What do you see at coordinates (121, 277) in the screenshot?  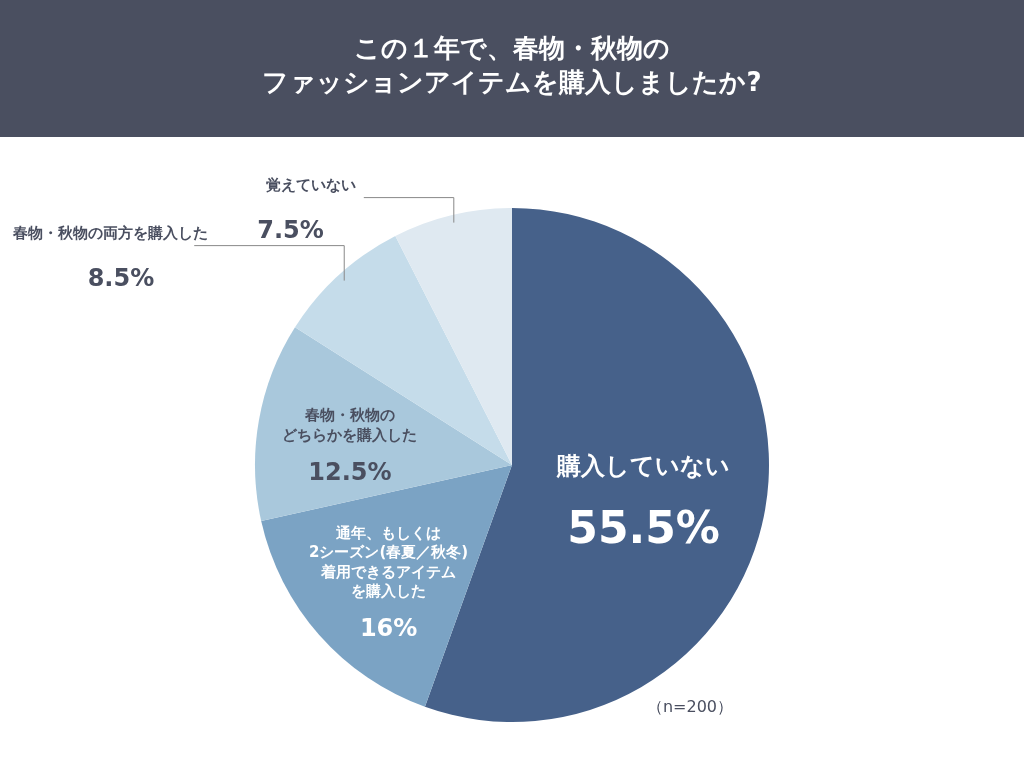 I see `value: 8.5%` at bounding box center [121, 277].